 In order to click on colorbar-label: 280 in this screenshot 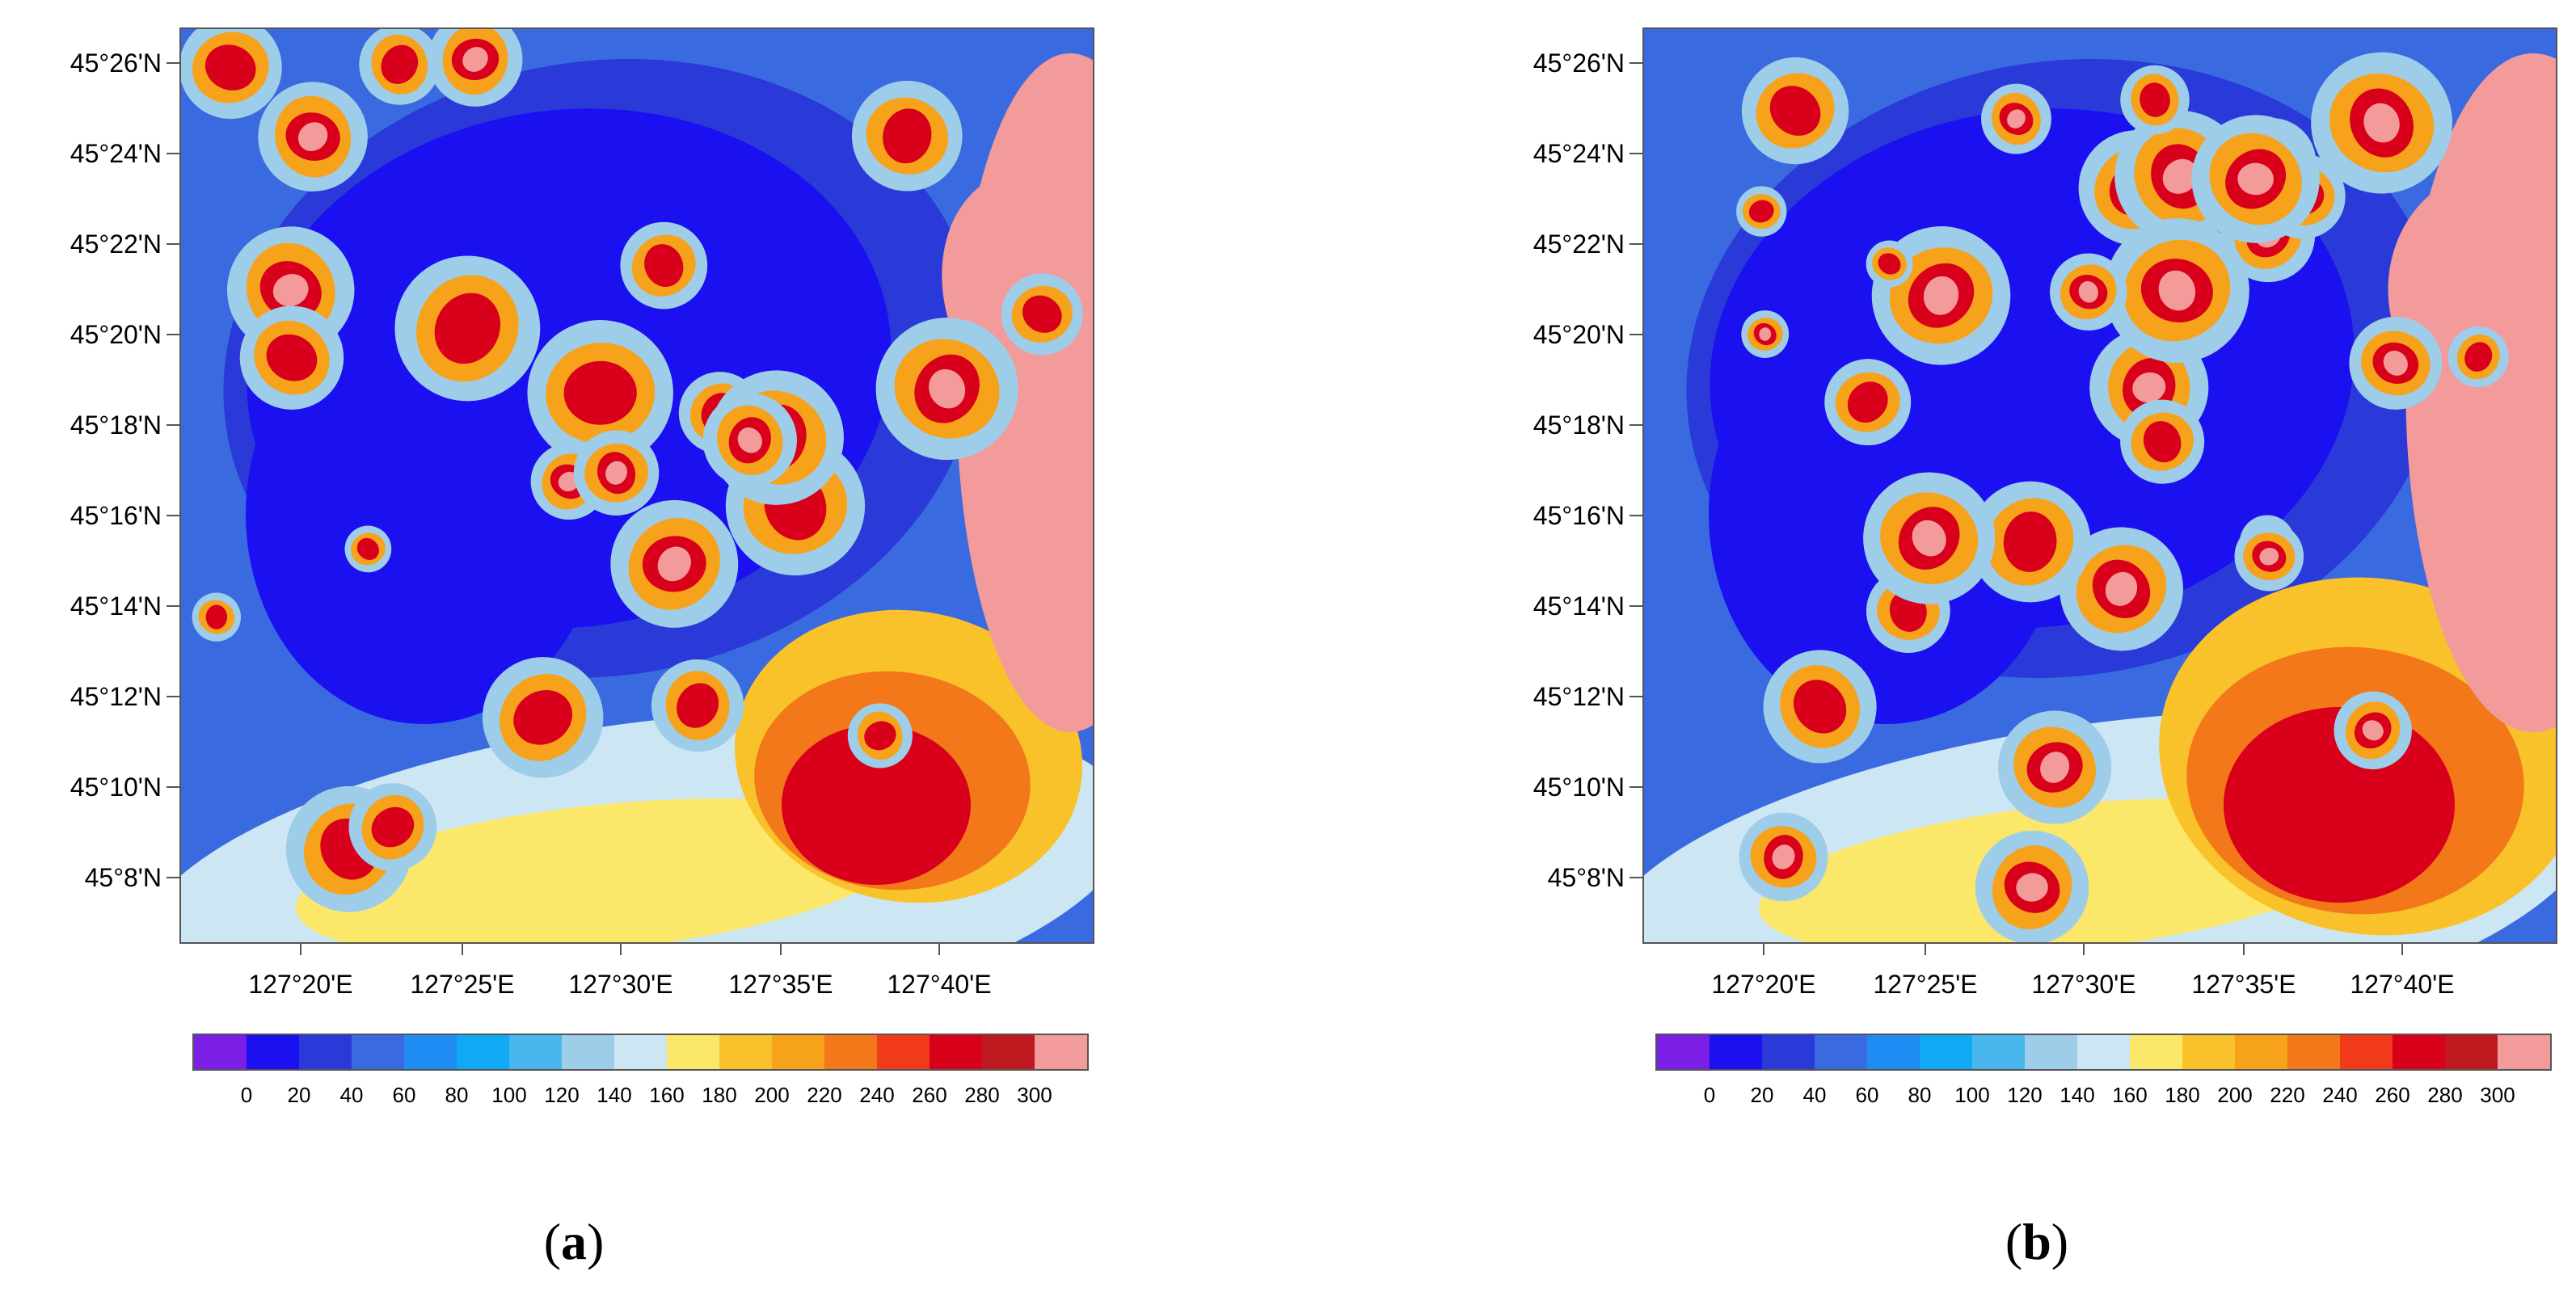, I will do `click(2445, 1095)`.